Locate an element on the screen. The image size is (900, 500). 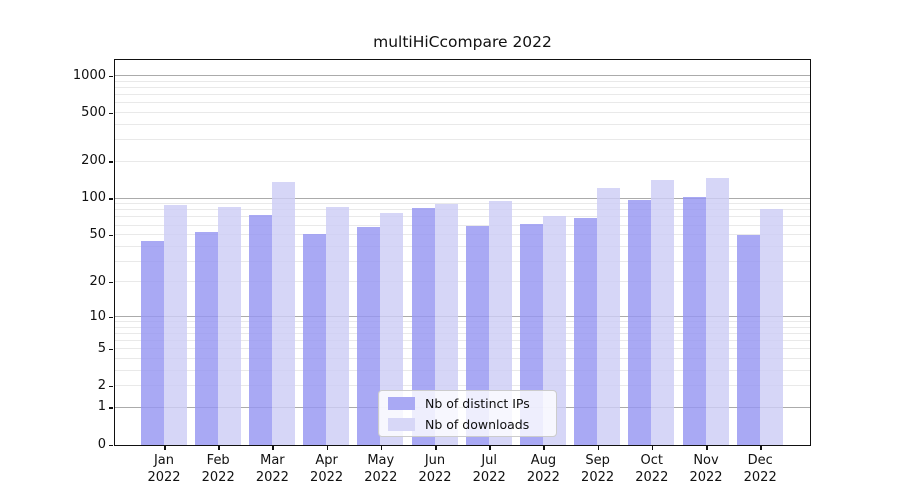
legend-label-downloads: Nb of downloads is located at coordinates (477, 424).